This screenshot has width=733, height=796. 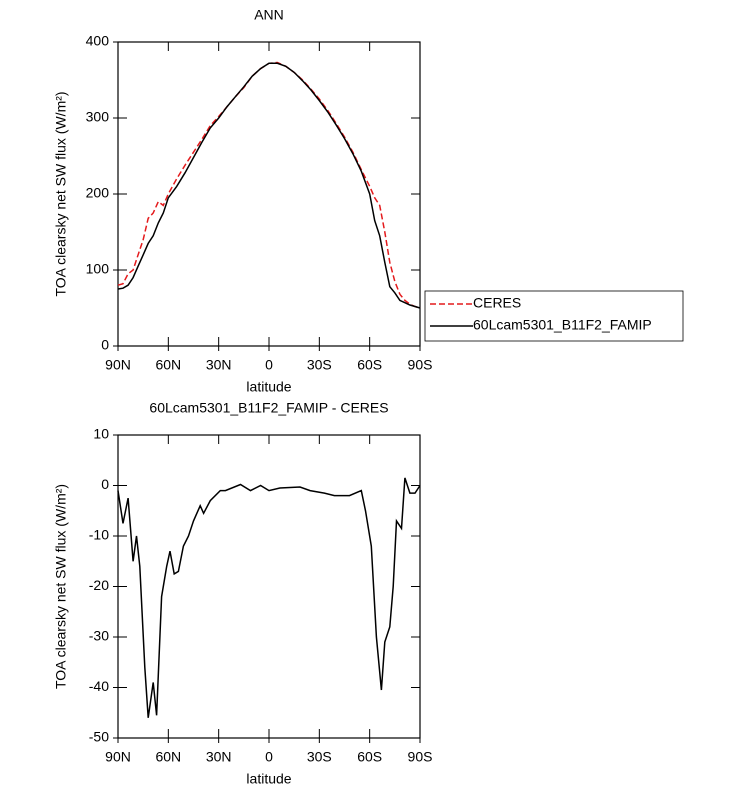 I want to click on y-tick-label: -30, so click(x=99, y=636).